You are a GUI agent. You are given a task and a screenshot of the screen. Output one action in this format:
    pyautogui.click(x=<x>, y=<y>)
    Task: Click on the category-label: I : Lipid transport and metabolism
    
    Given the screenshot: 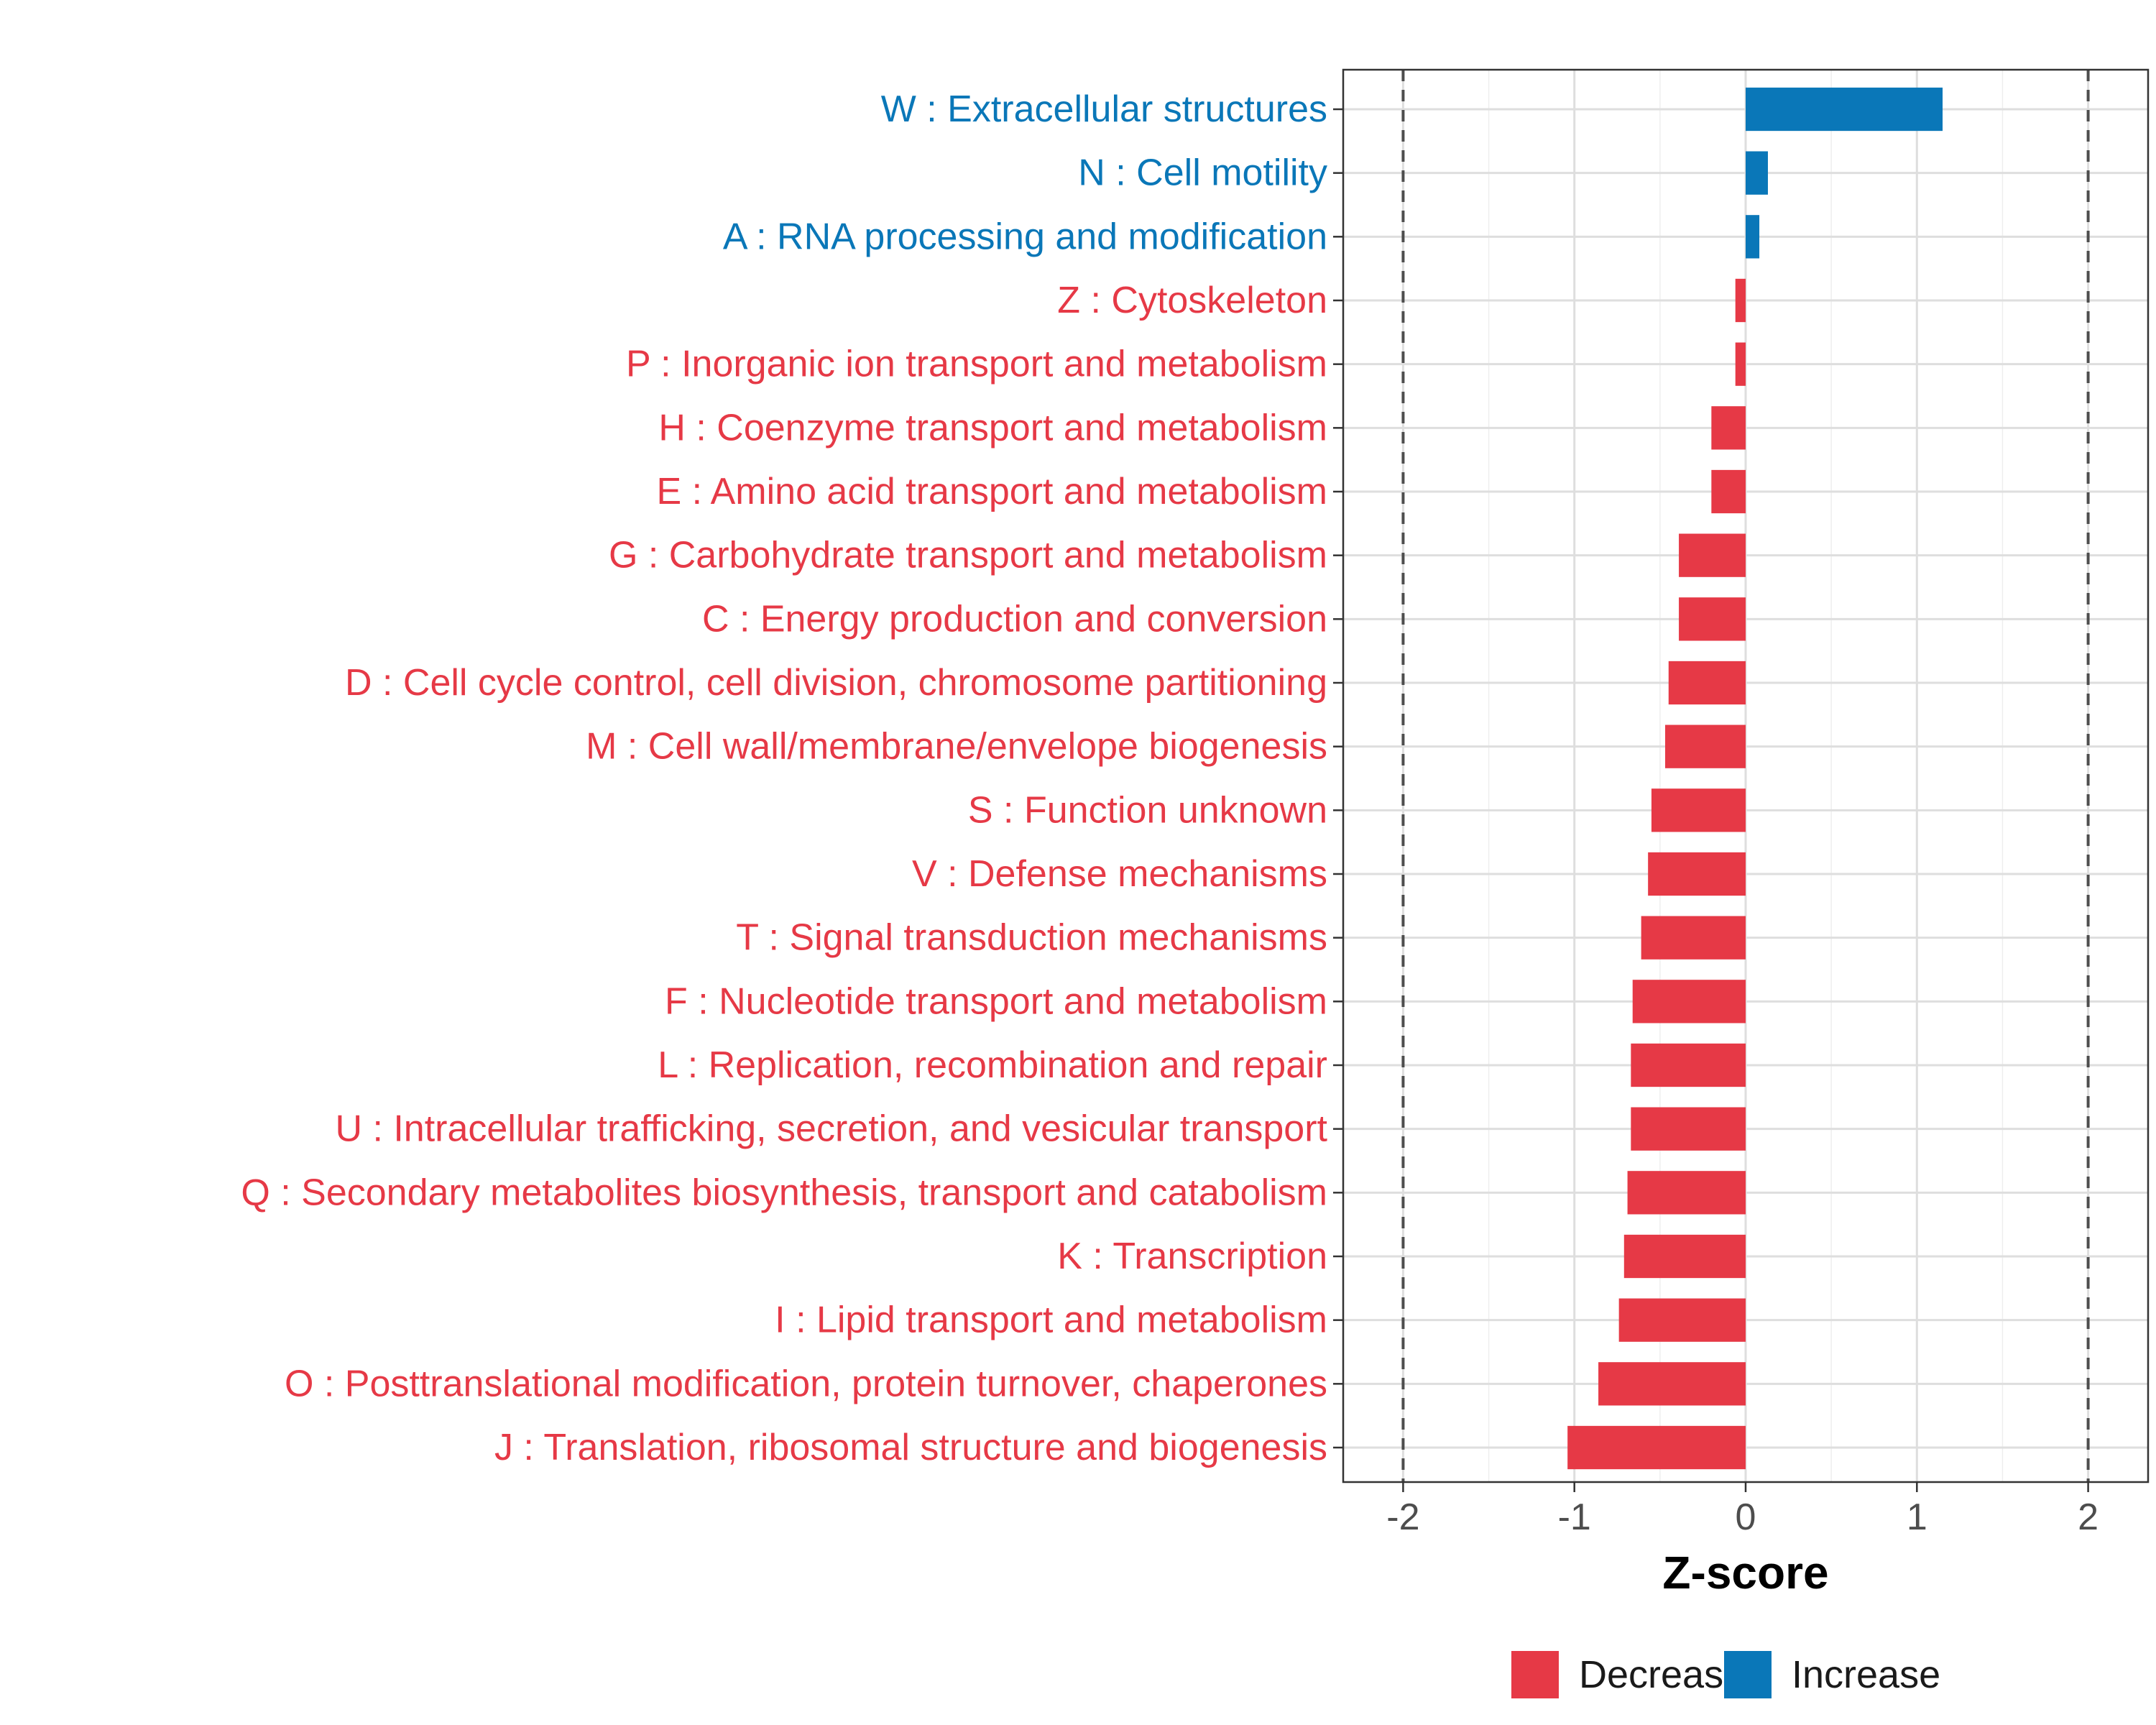 What is the action you would take?
    pyautogui.click(x=1051, y=1320)
    